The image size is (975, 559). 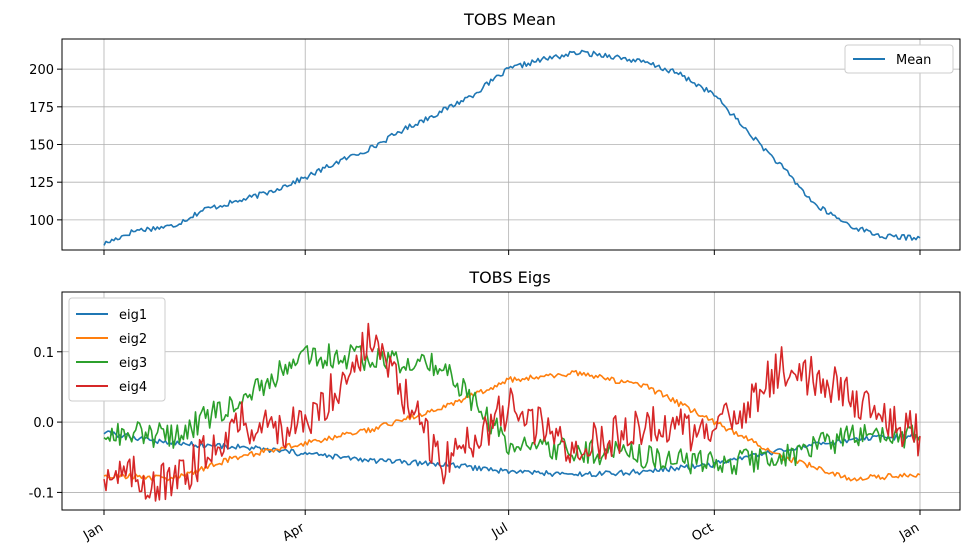 What do you see at coordinates (133, 387) in the screenshot?
I see `legend-label-eig4: eig4` at bounding box center [133, 387].